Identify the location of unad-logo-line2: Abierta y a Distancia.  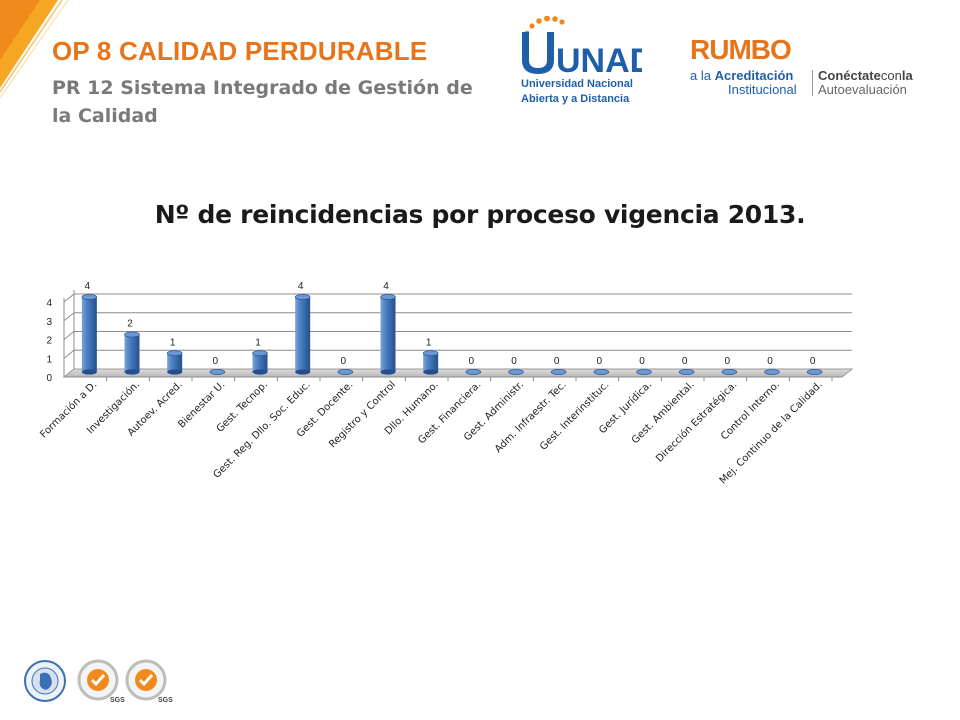
(575, 99).